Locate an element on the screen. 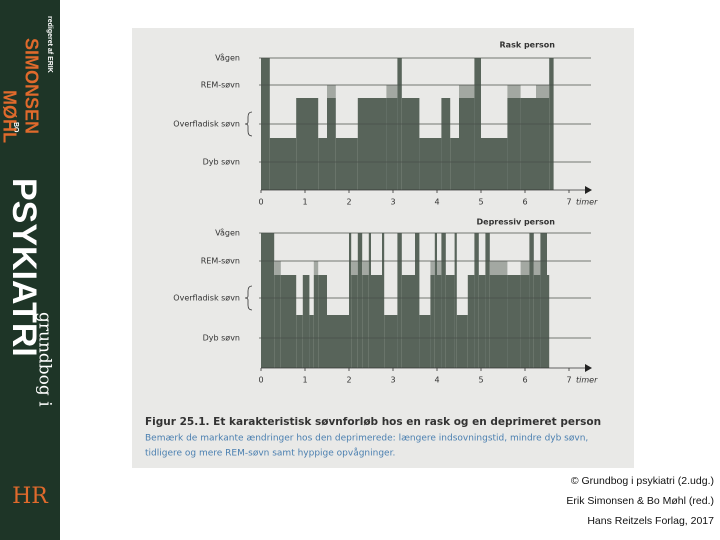 The image size is (720, 540). co-author-first: BO is located at coordinates (15, 127).